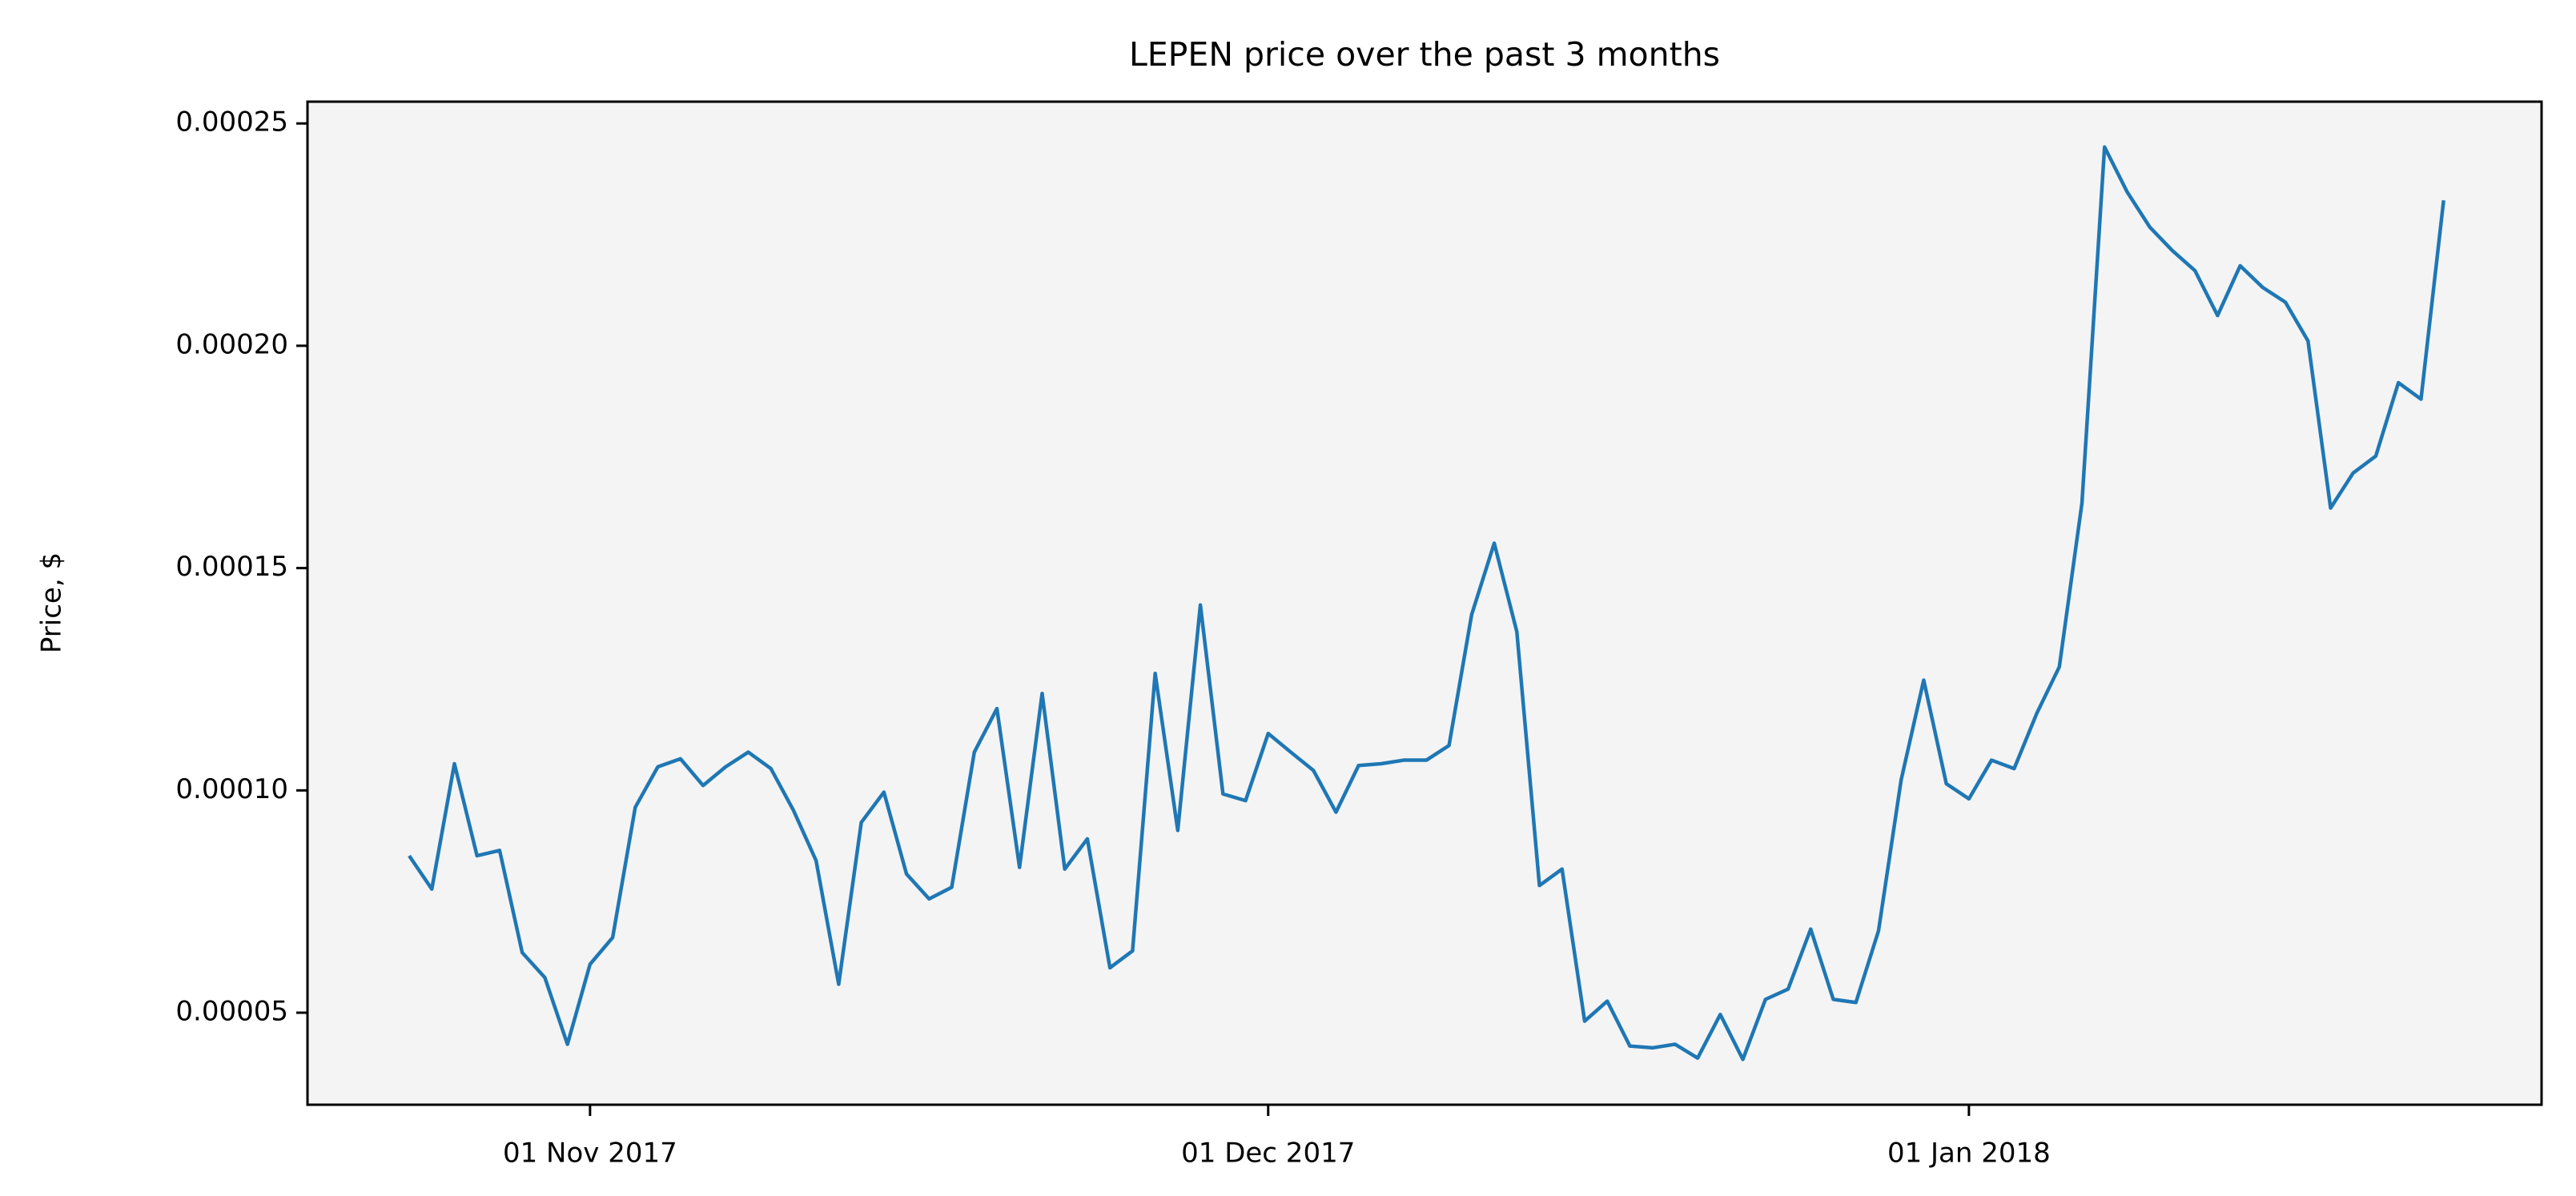 Image resolution: width=2576 pixels, height=1196 pixels. I want to click on x-tick-label: 01 Nov 2017, so click(590, 1154).